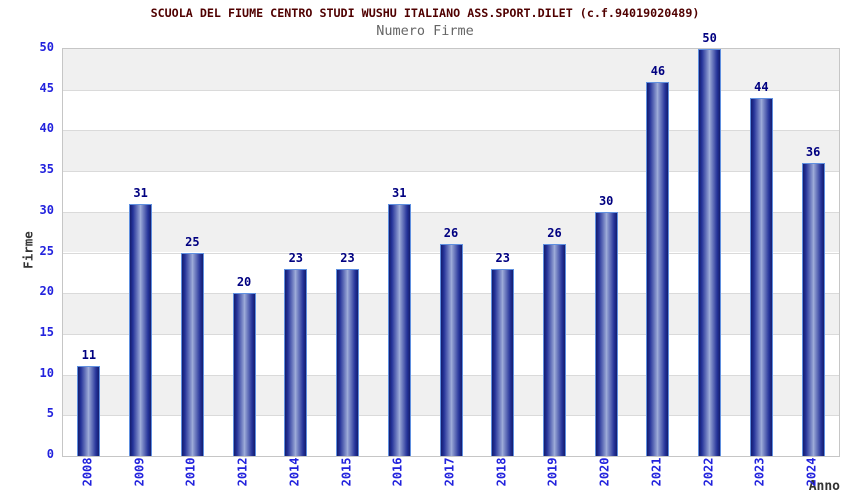 The width and height of the screenshot is (850, 500). I want to click on x-tick-label: 2024, so click(811, 472).